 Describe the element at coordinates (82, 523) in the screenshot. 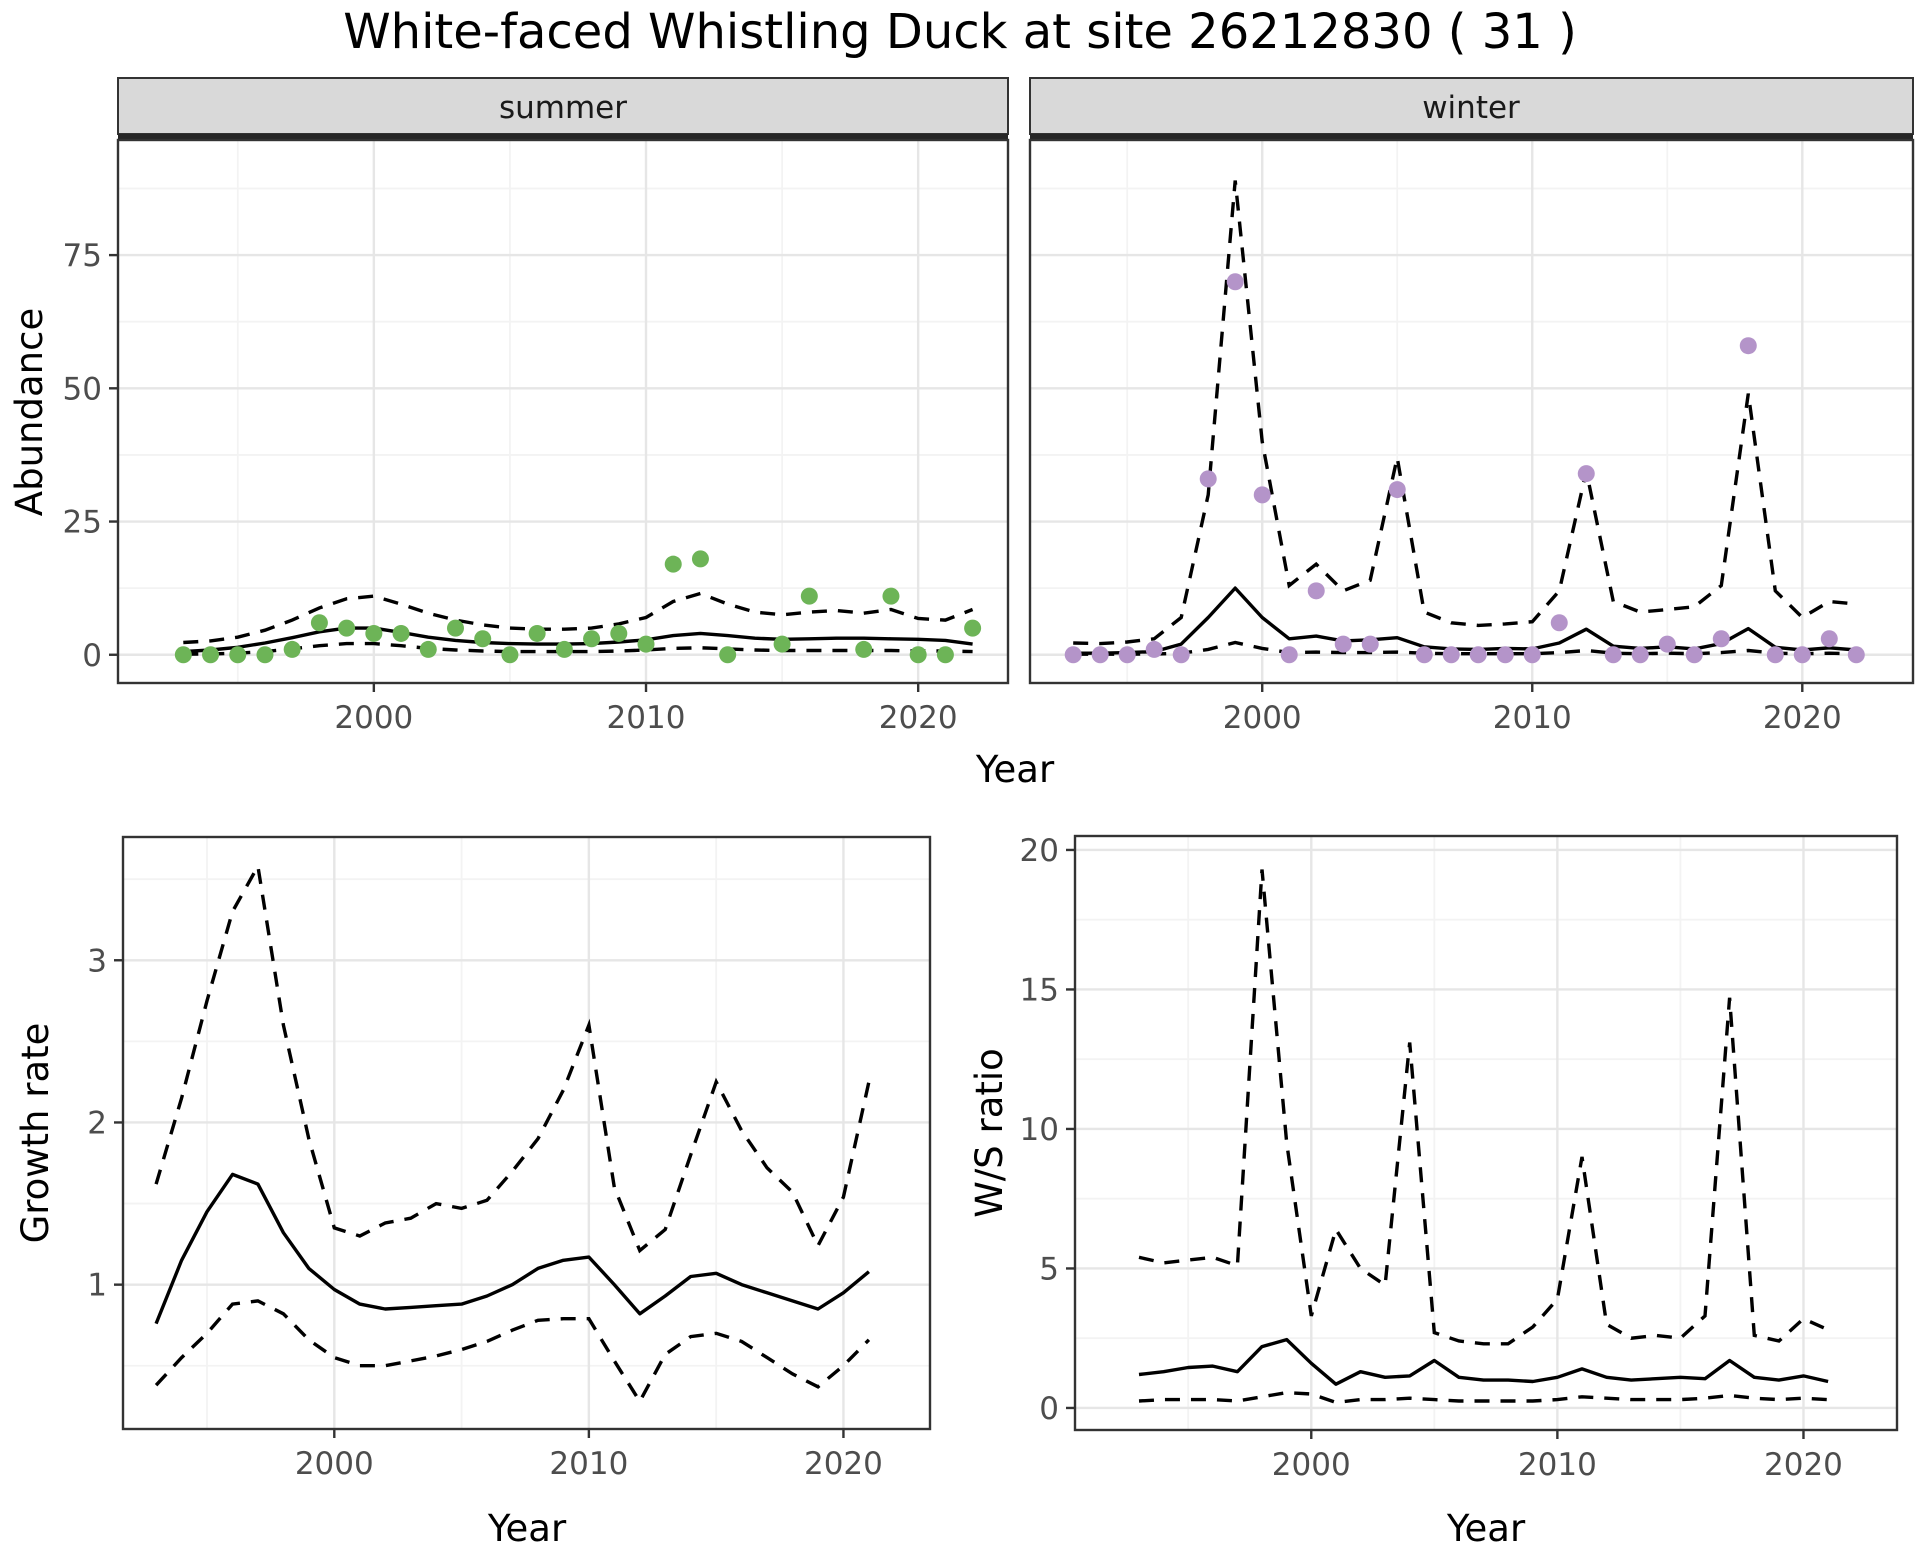

I see `y-tick-label: 25` at that location.